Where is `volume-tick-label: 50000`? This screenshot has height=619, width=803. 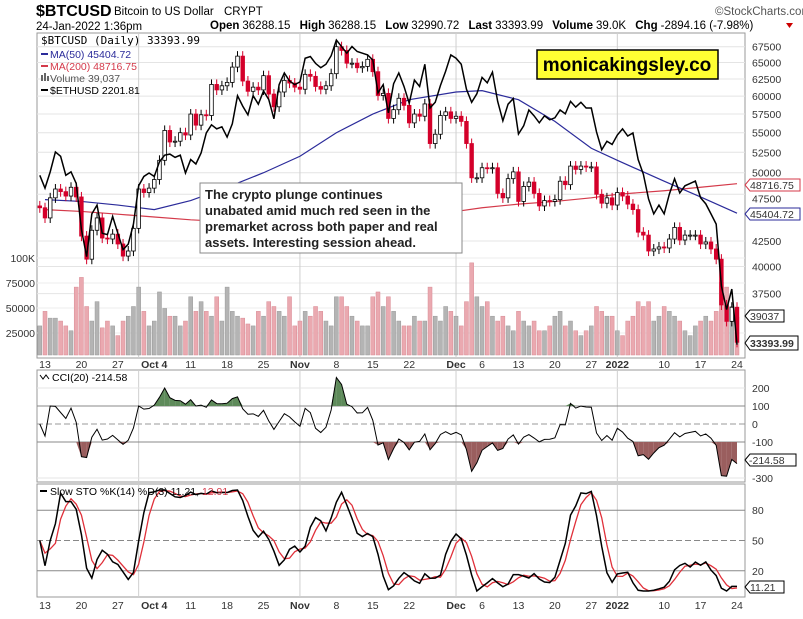 volume-tick-label: 50000 is located at coordinates (20, 309).